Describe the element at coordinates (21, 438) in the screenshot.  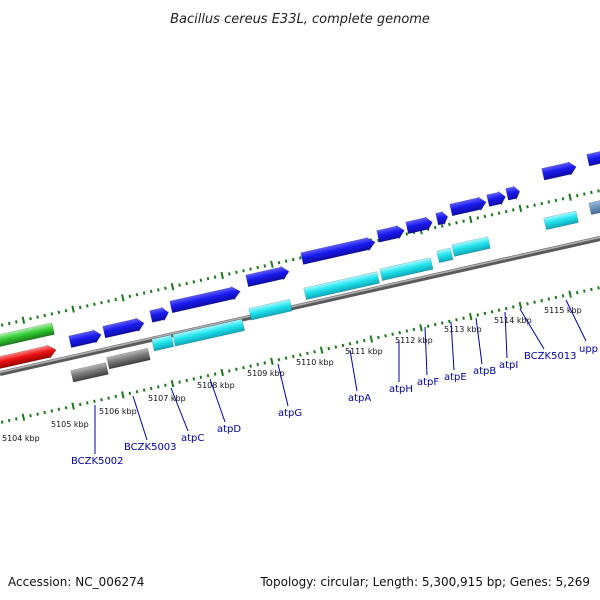
I see `kbp-label: 5104 kbp` at that location.